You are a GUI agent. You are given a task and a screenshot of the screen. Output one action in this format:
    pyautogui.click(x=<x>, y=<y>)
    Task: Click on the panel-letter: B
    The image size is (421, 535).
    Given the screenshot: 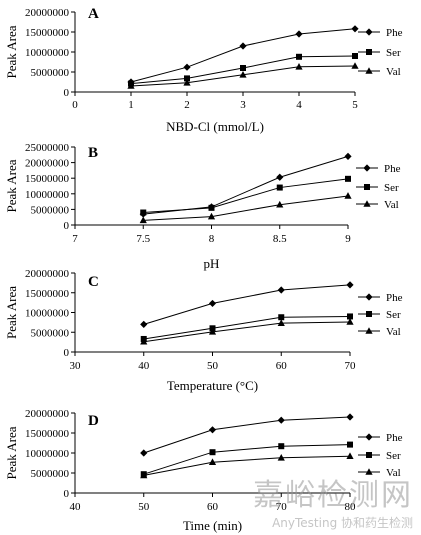 What is the action you would take?
    pyautogui.click(x=93, y=153)
    